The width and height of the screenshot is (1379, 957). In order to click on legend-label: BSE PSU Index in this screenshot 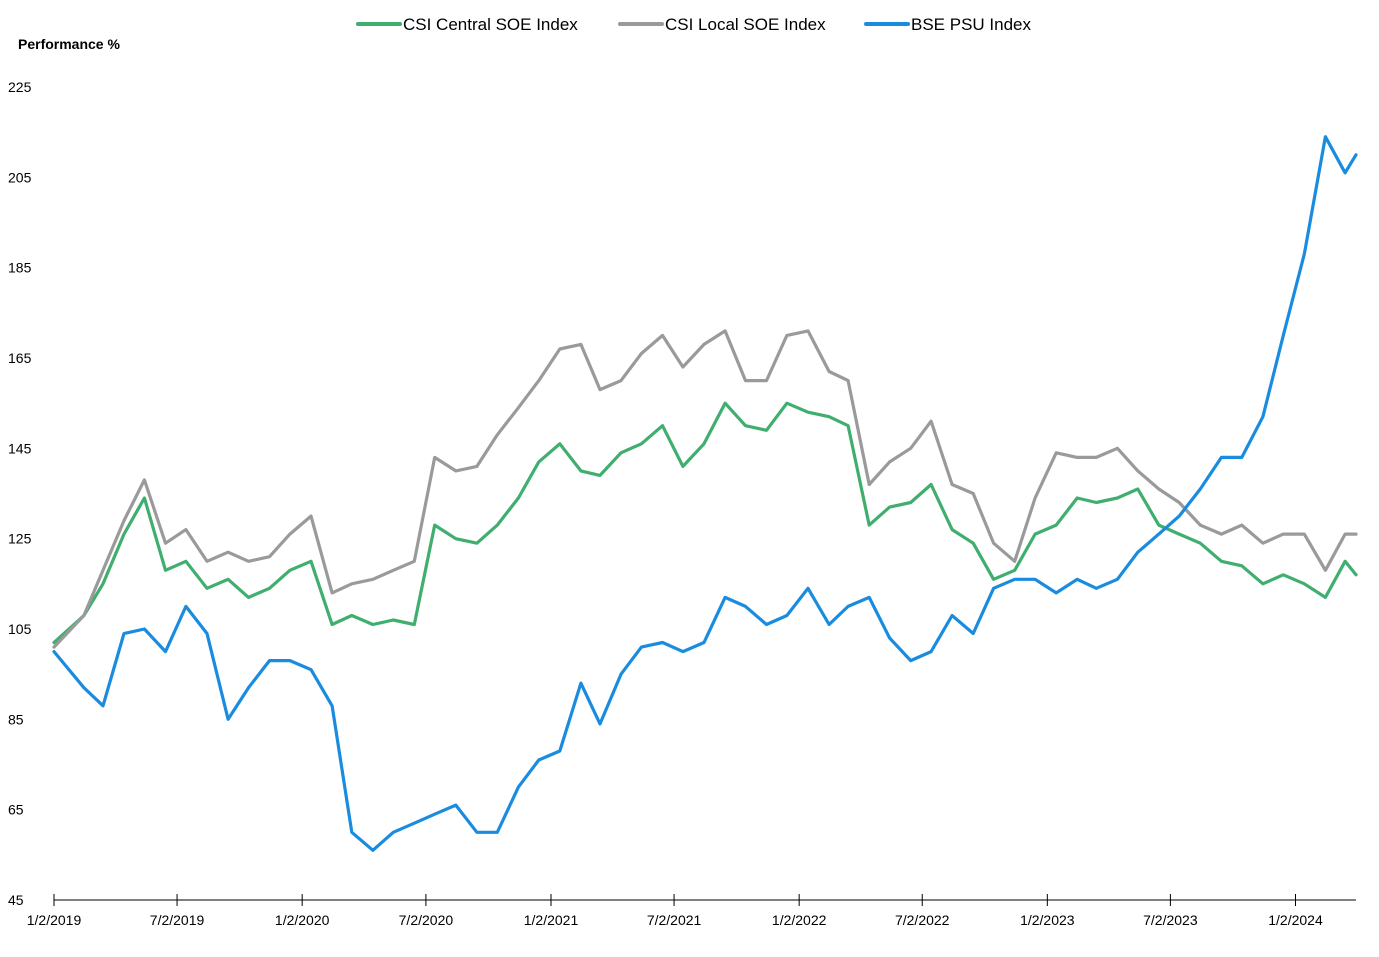, I will do `click(971, 24)`.